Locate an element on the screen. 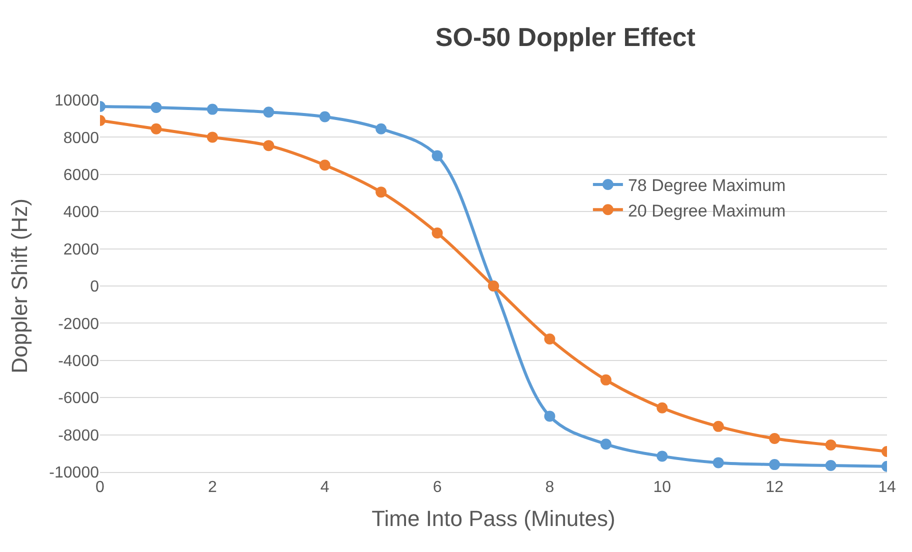 Image resolution: width=912 pixels, height=552 pixels. x-tick-label: 10 is located at coordinates (662, 487).